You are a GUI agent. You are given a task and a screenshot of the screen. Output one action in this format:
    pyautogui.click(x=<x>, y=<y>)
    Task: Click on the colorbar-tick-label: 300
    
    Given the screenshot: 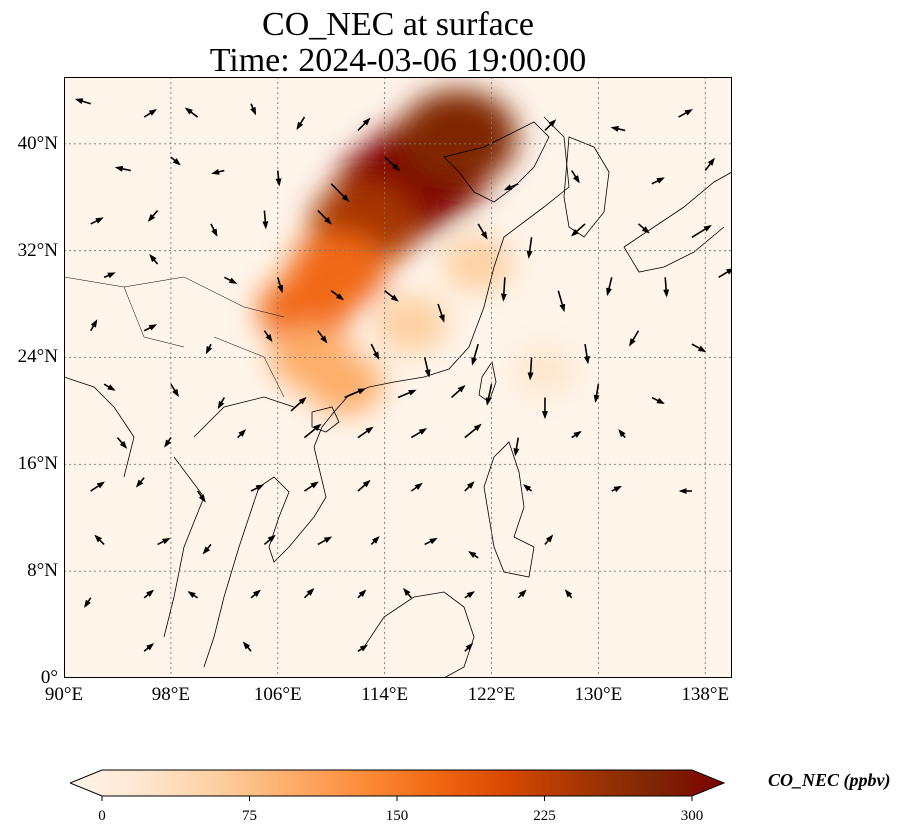 What is the action you would take?
    pyautogui.click(x=692, y=816)
    